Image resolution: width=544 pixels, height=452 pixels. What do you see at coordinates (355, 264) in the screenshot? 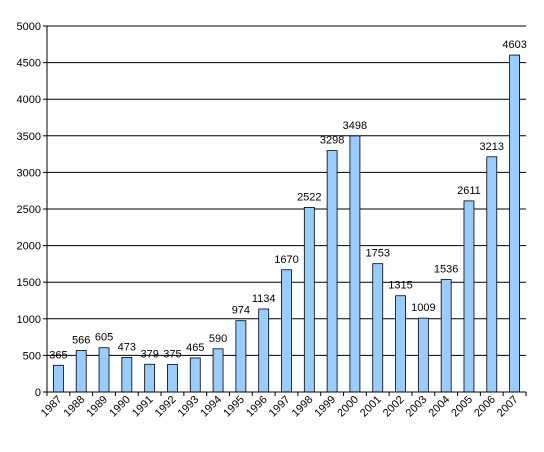
I see `bar-2000` at bounding box center [355, 264].